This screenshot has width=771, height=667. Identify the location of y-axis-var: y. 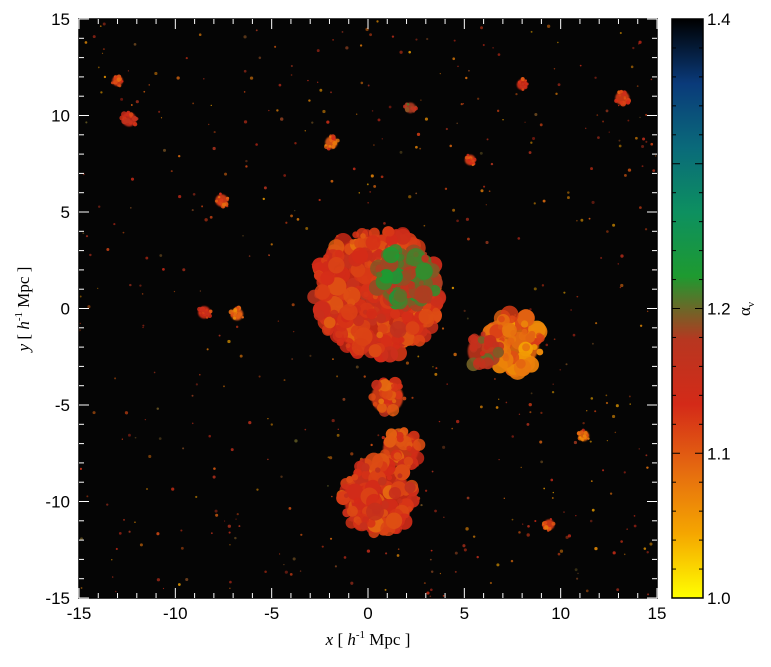
(23, 348).